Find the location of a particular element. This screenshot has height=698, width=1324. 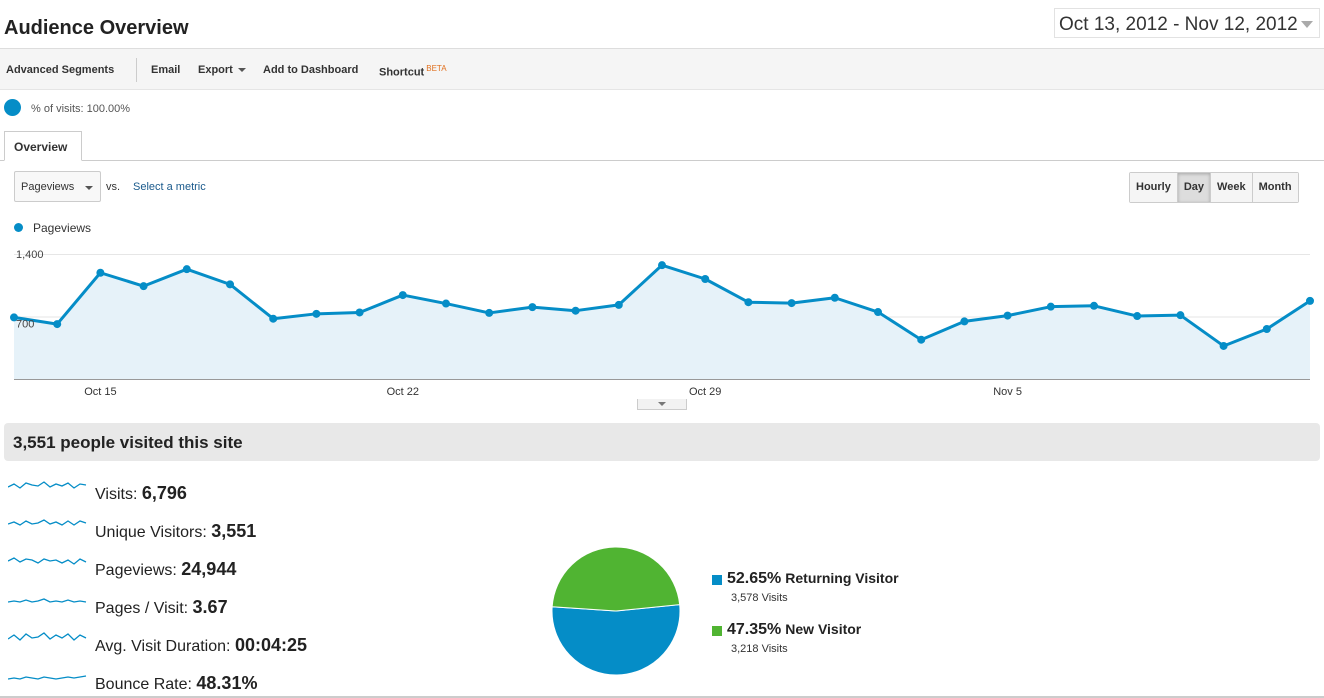

summary-headline: 3,551 people visited this site is located at coordinates (128, 442).